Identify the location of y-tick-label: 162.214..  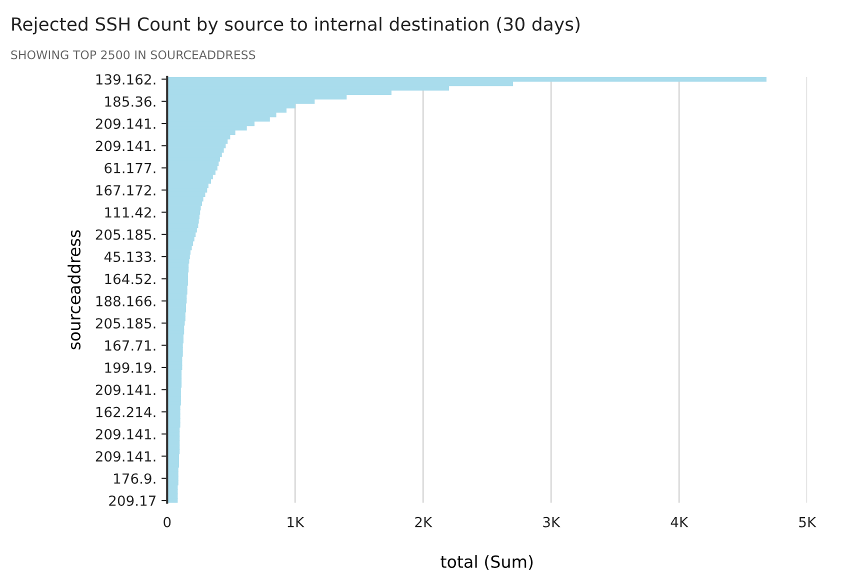
(126, 412).